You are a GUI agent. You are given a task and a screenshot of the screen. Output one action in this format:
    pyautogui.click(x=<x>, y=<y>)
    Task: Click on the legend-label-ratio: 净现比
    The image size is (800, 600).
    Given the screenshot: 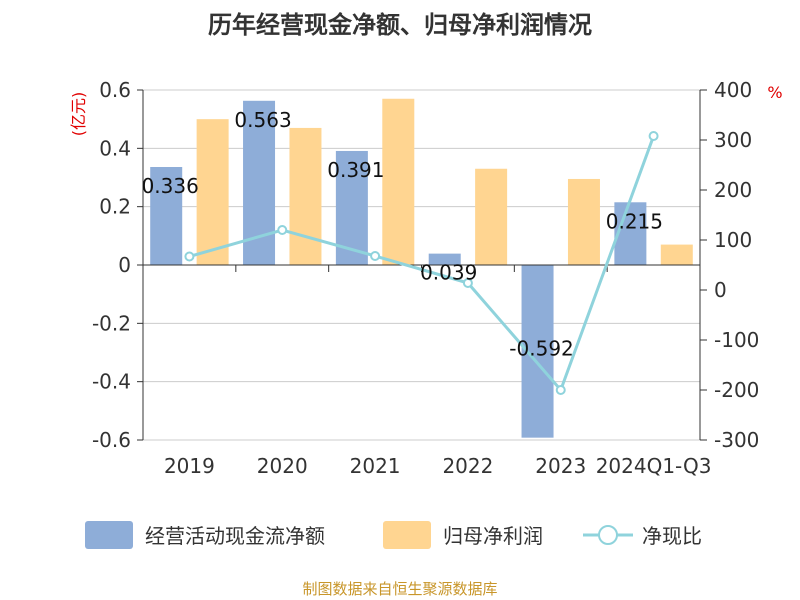 What is the action you would take?
    pyautogui.click(x=672, y=536)
    